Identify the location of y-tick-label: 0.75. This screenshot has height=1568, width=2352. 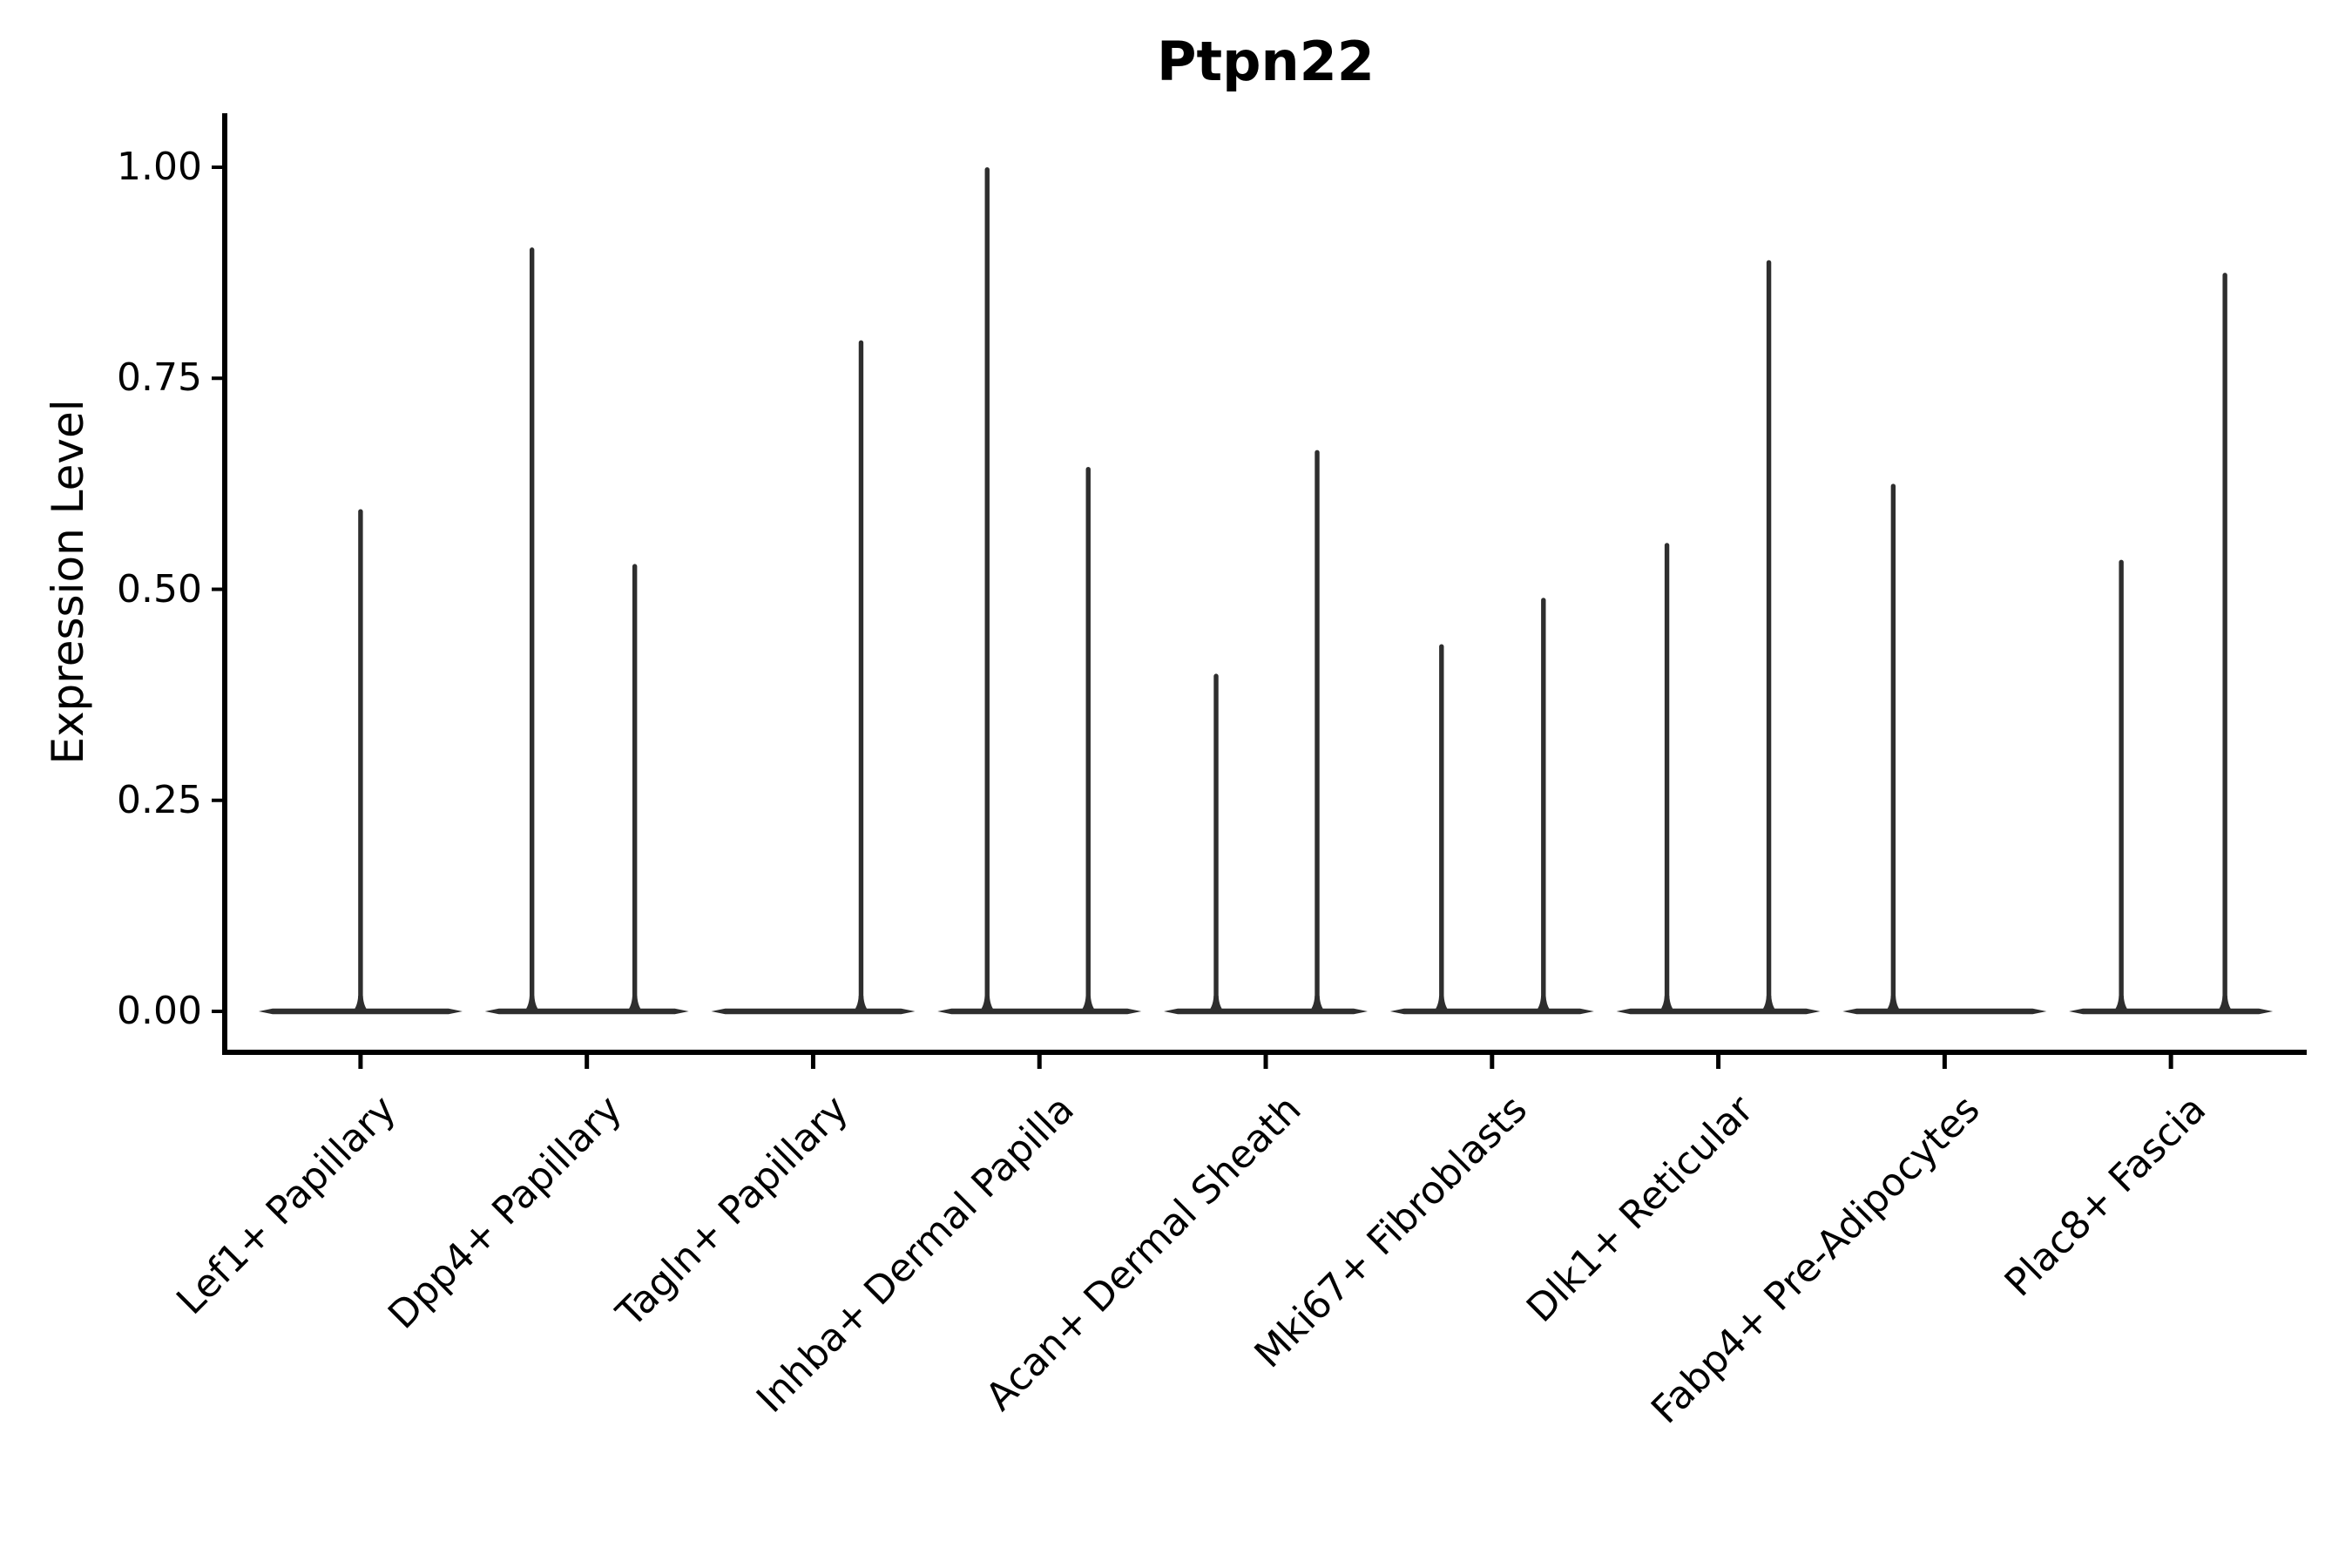
(159, 378).